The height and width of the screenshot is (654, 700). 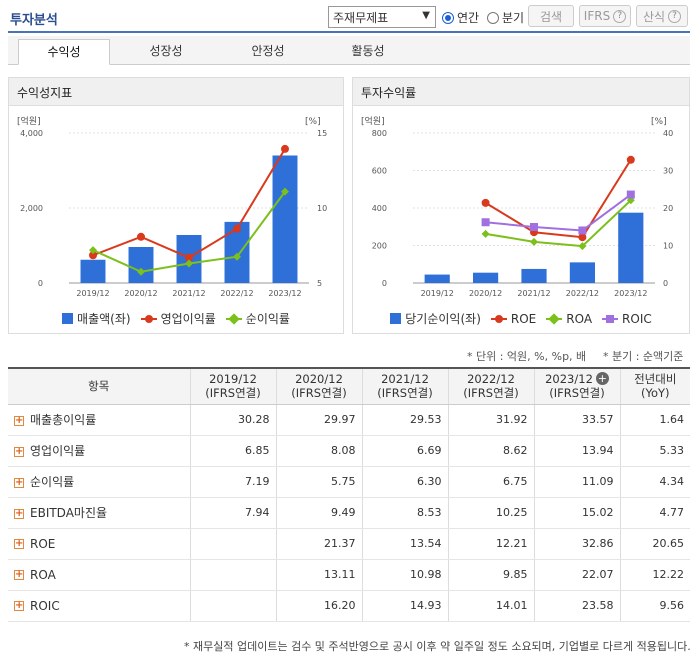 I want to click on legend-marker, so click(x=554, y=318).